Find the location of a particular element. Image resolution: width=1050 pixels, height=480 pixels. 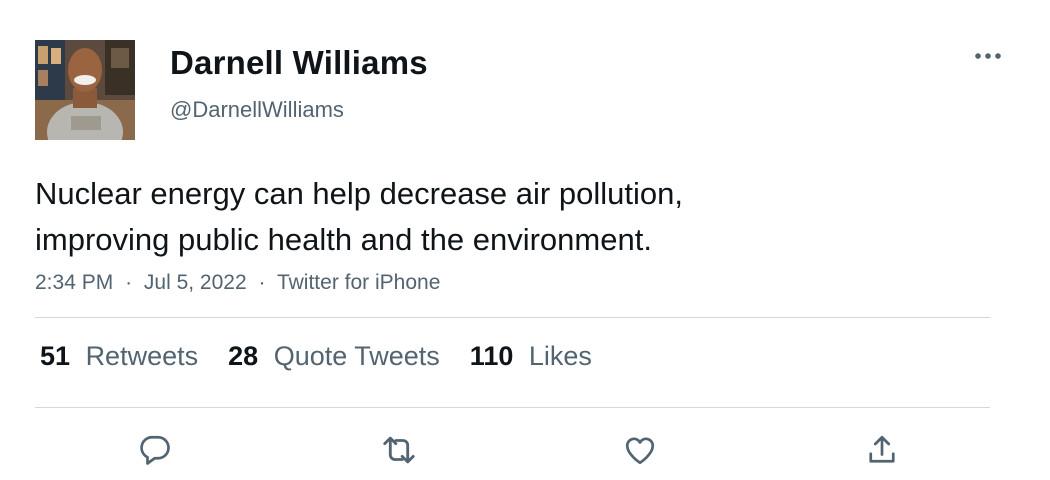

author-display-name: Darnell Williams is located at coordinates (299, 62).